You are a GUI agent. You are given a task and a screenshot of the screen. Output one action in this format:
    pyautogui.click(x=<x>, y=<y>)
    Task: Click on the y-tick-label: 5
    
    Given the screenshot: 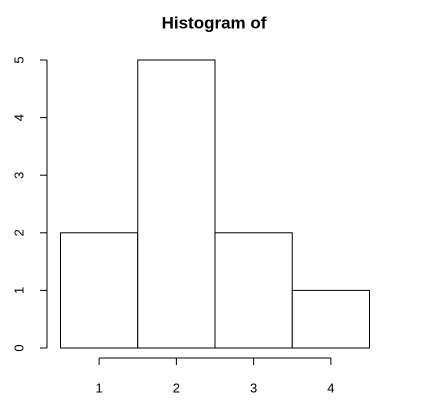 What is the action you would take?
    pyautogui.click(x=18, y=59)
    